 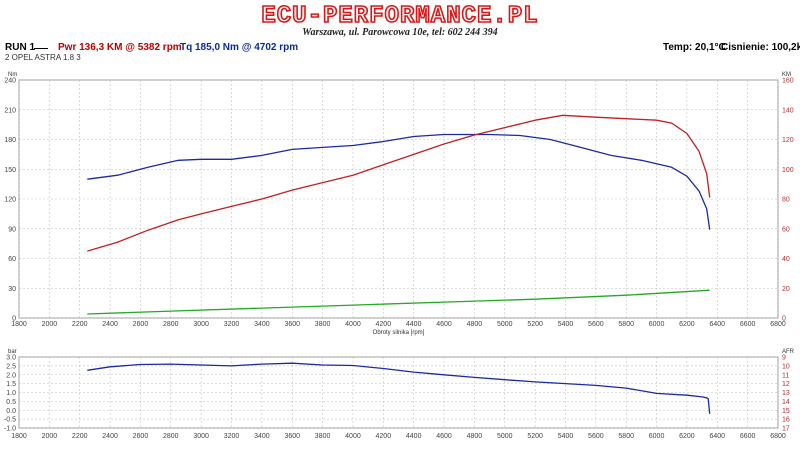 What do you see at coordinates (11, 393) in the screenshot?
I see `y-tick-label-left: 1.0` at bounding box center [11, 393].